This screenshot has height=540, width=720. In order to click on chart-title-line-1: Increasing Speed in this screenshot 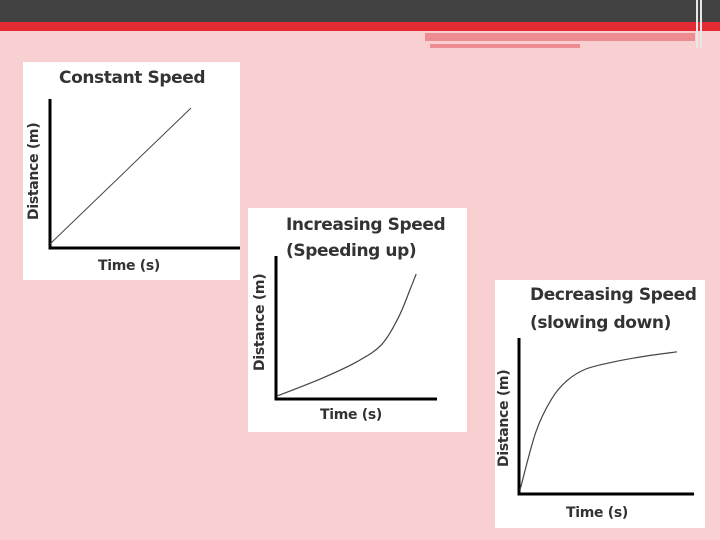, I will do `click(366, 225)`.